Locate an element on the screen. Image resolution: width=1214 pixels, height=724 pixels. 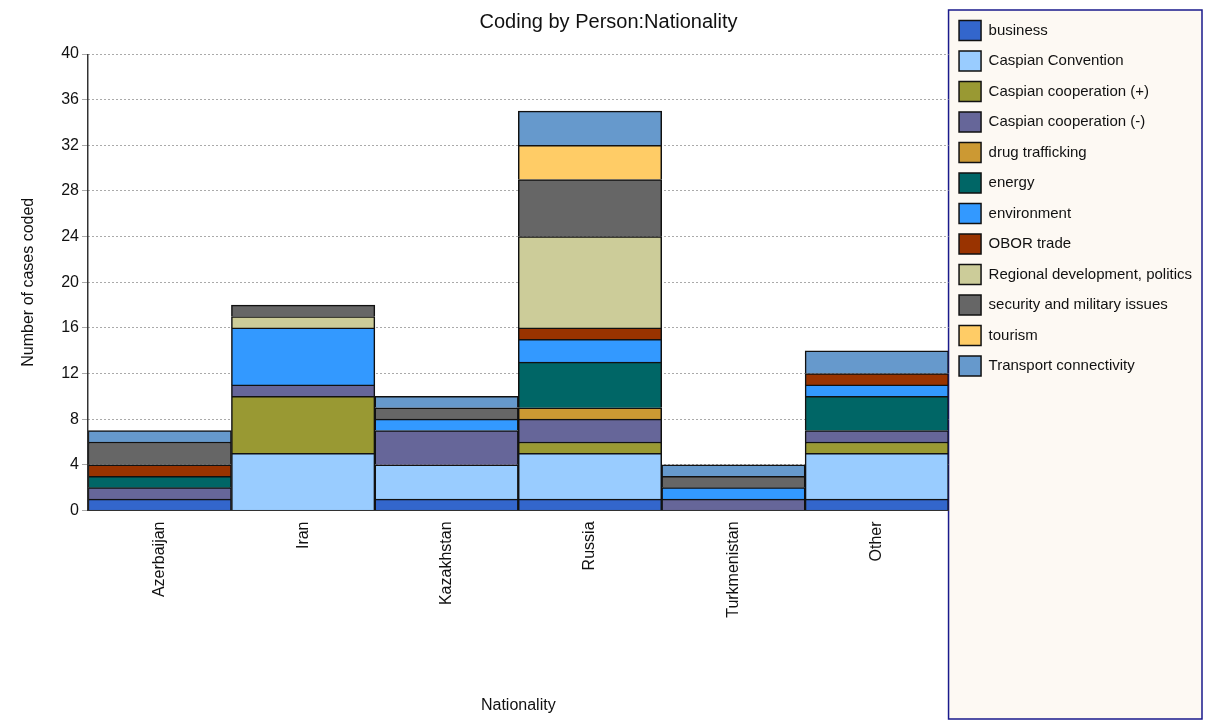
legend-label: Caspian cooperation (+) is located at coordinates (1069, 90).